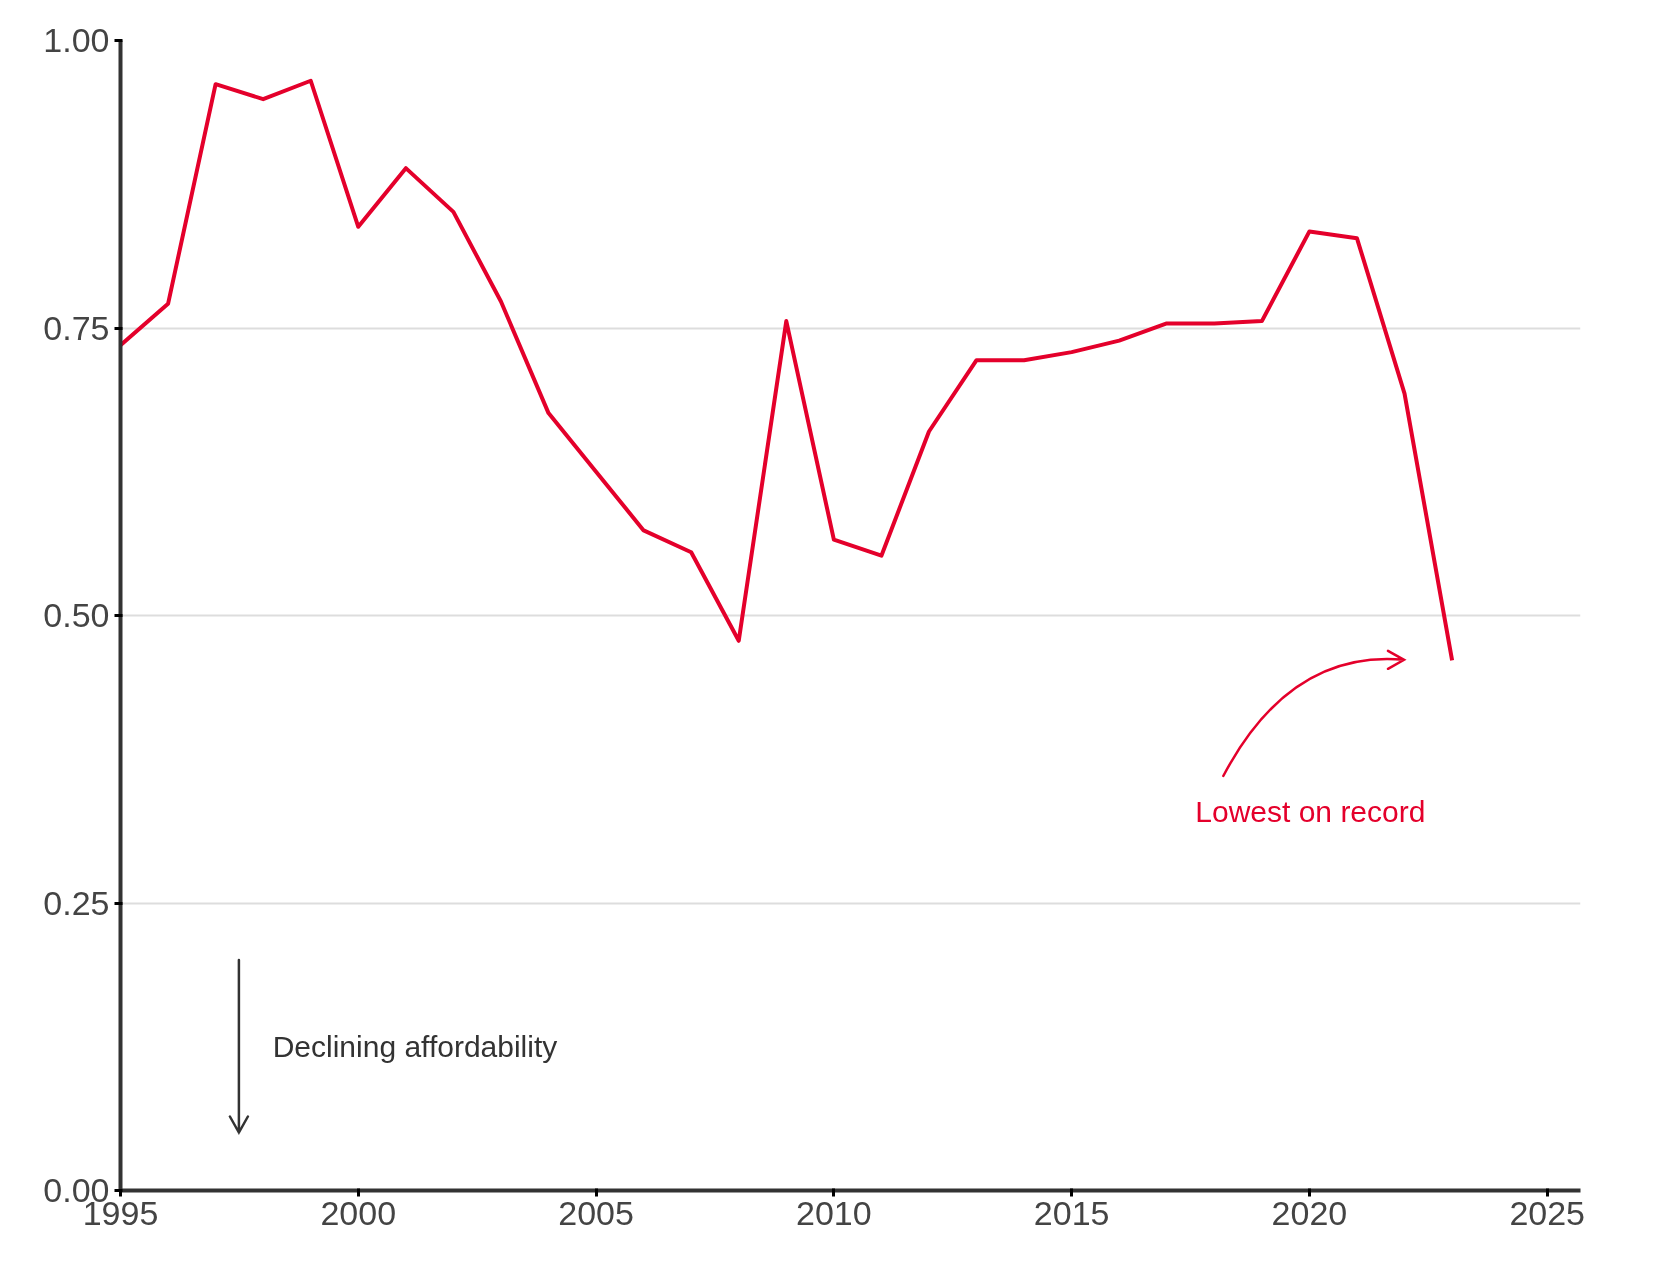 The height and width of the screenshot is (1280, 1668). Describe the element at coordinates (76, 615) in the screenshot. I see `y-tick-label: 0.50` at that location.